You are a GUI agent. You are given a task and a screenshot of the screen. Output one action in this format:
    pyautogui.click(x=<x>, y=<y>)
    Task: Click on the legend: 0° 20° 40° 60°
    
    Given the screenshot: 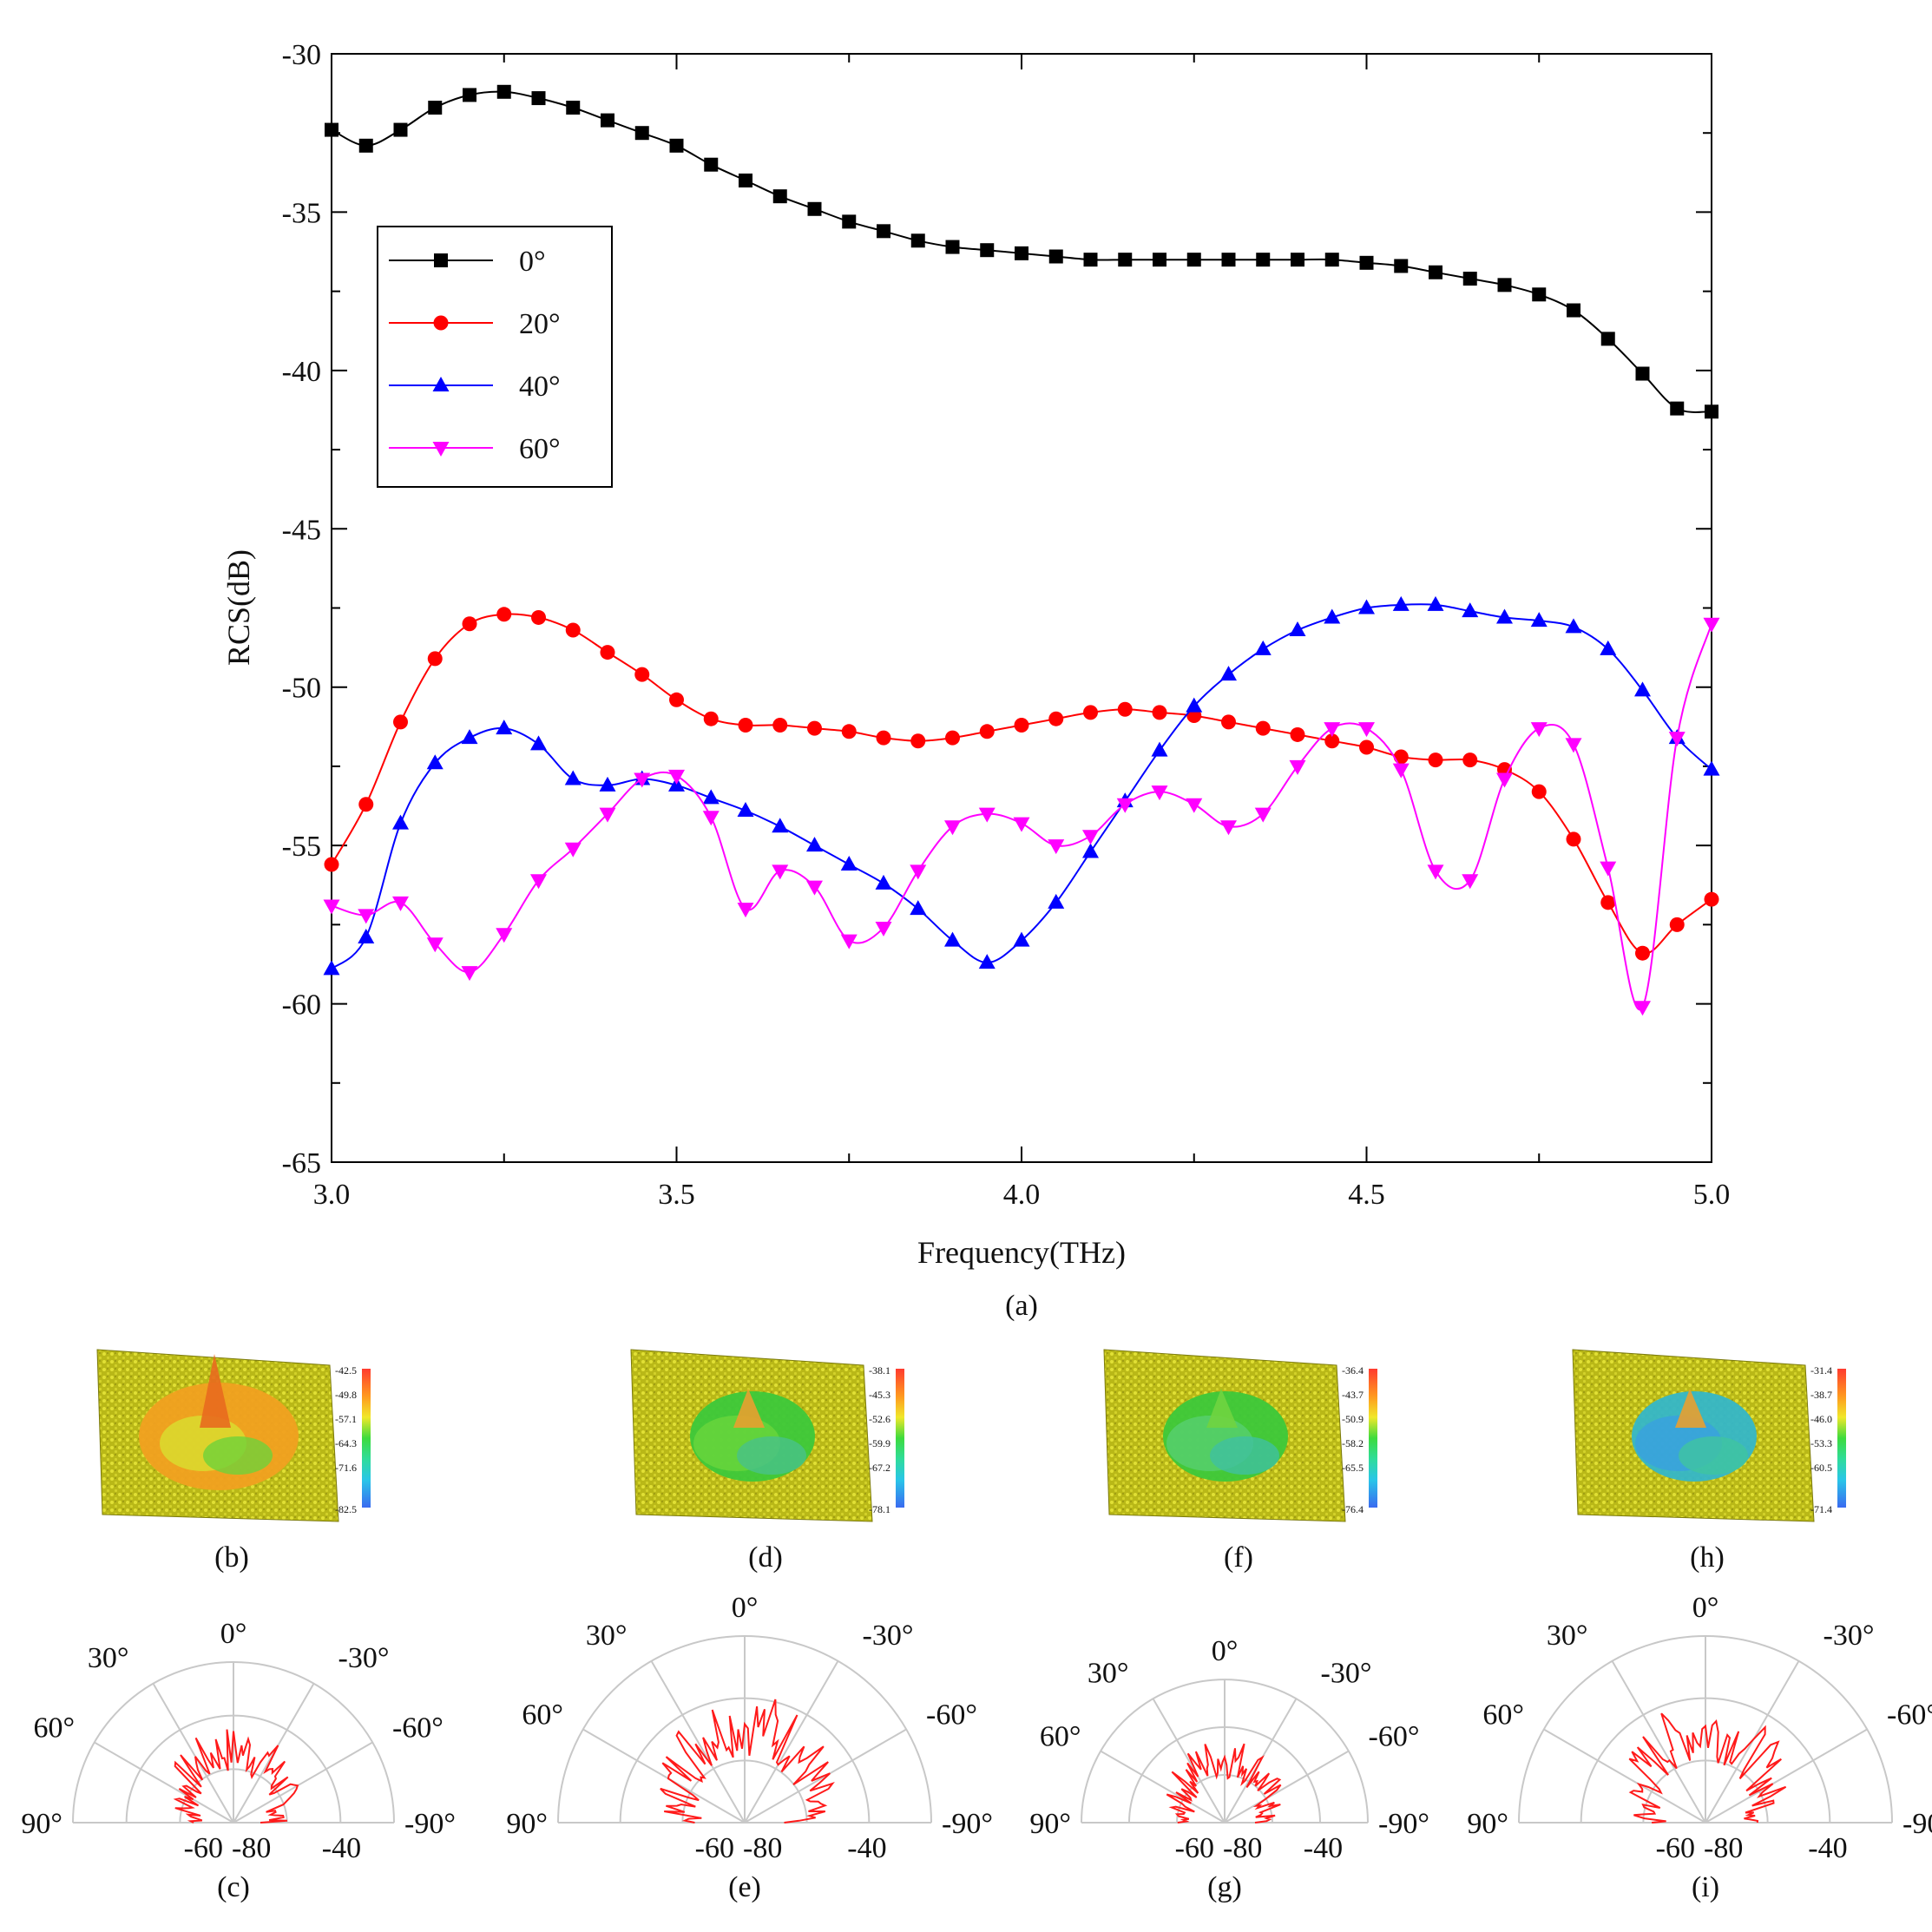 What is the action you would take?
    pyautogui.click(x=495, y=357)
    